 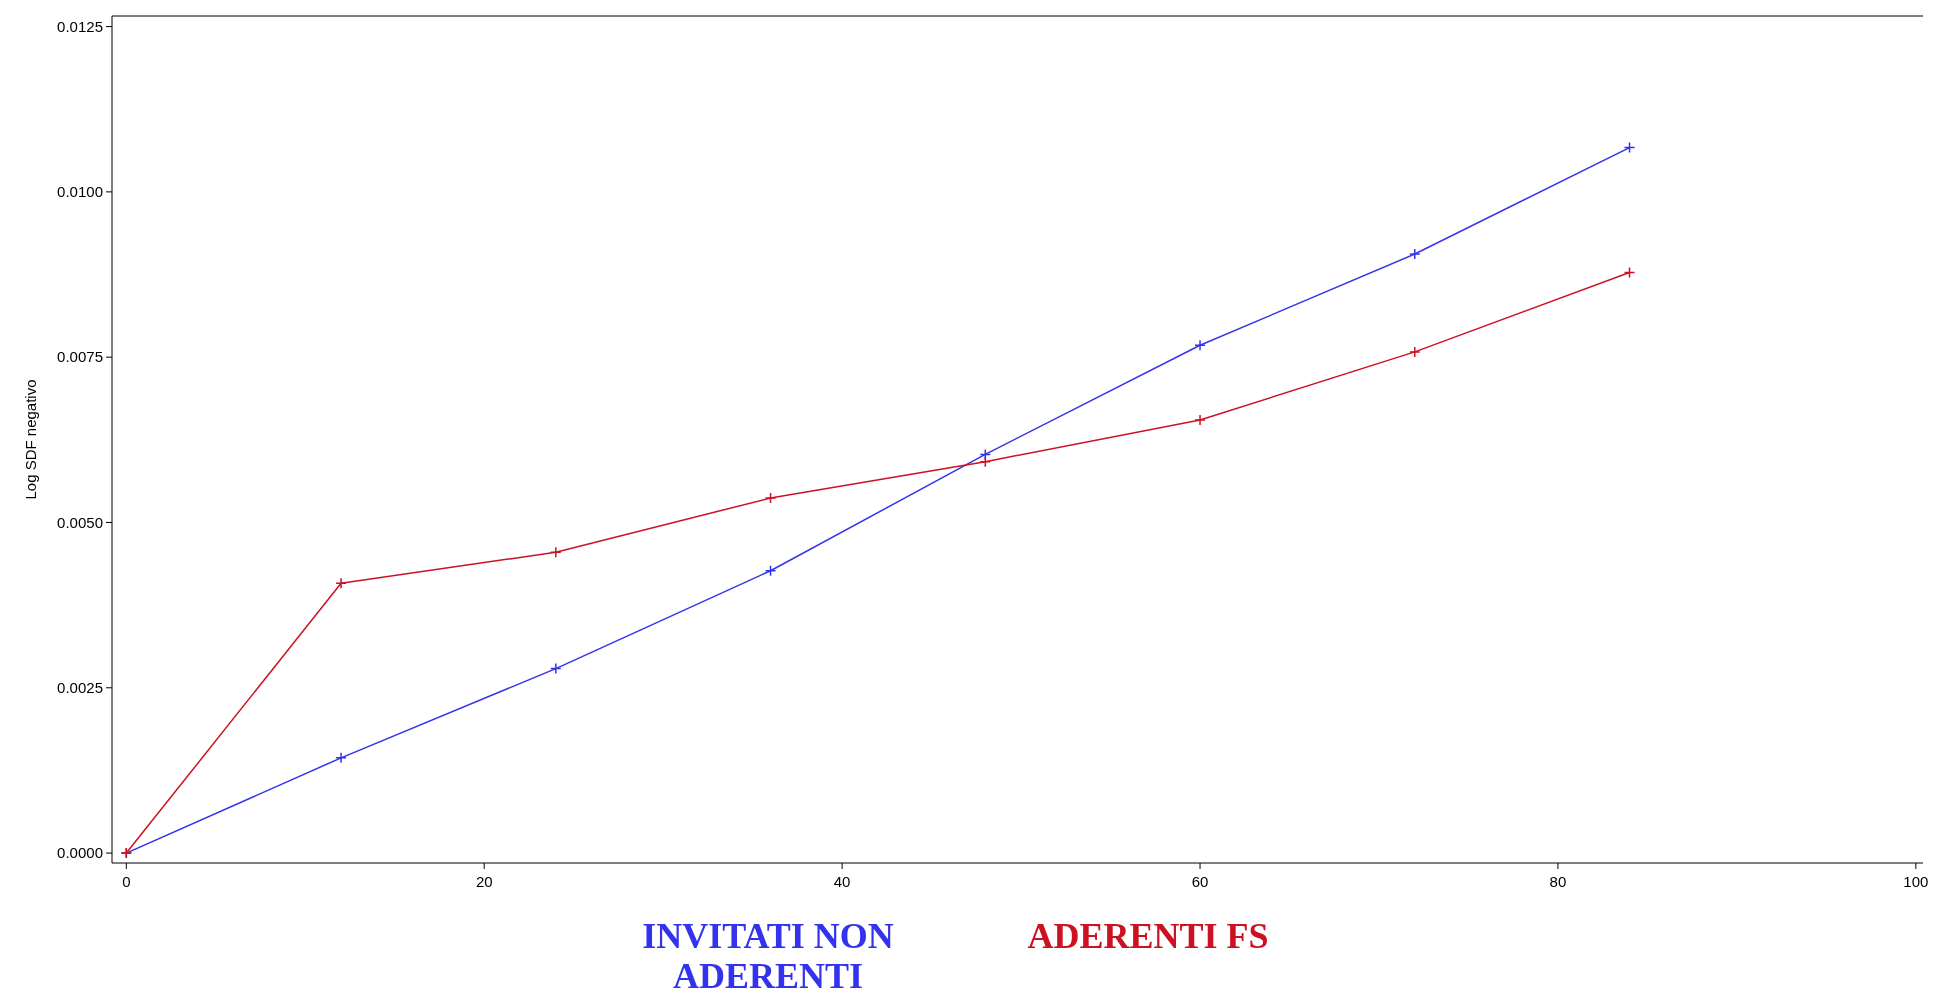 I want to click on y-tick-label: 0.0000, so click(x=80, y=853).